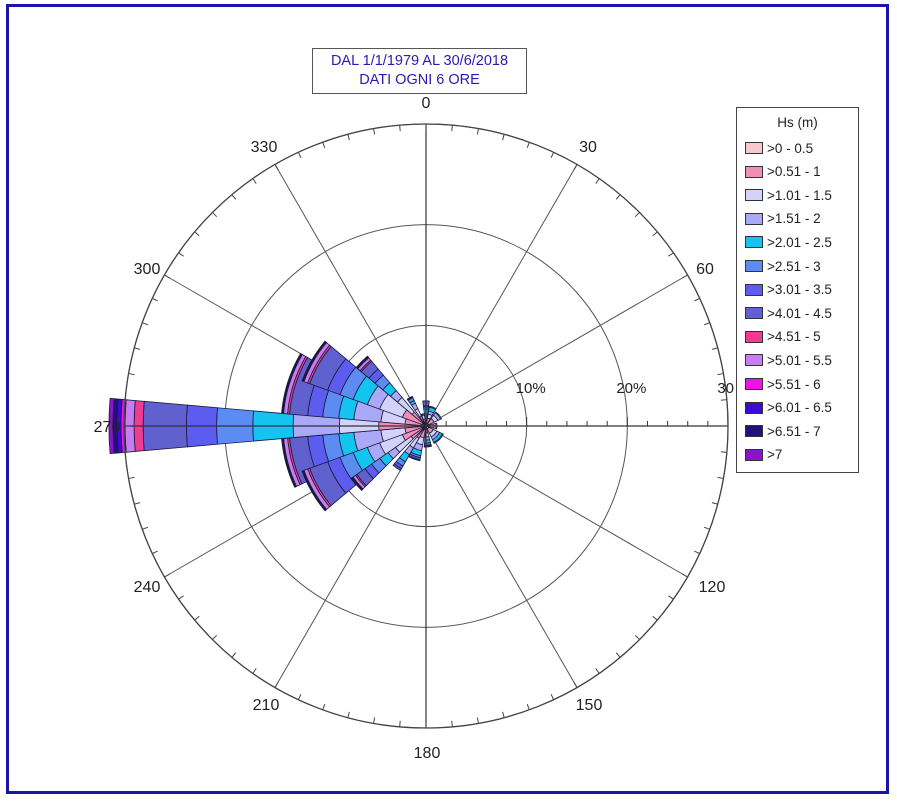 This screenshot has width=897, height=802. What do you see at coordinates (264, 147) in the screenshot?
I see `angle-label-330: 330` at bounding box center [264, 147].